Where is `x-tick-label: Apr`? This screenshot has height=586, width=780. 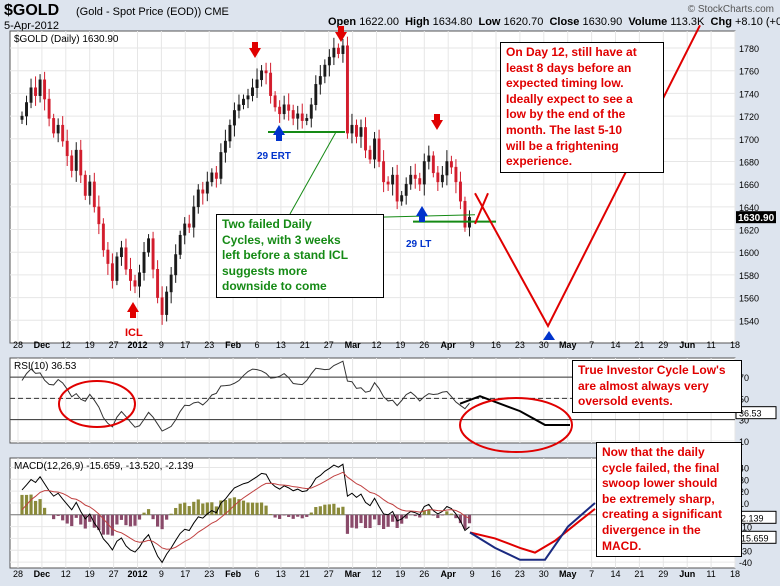 x-tick-label: Apr is located at coordinates (448, 345).